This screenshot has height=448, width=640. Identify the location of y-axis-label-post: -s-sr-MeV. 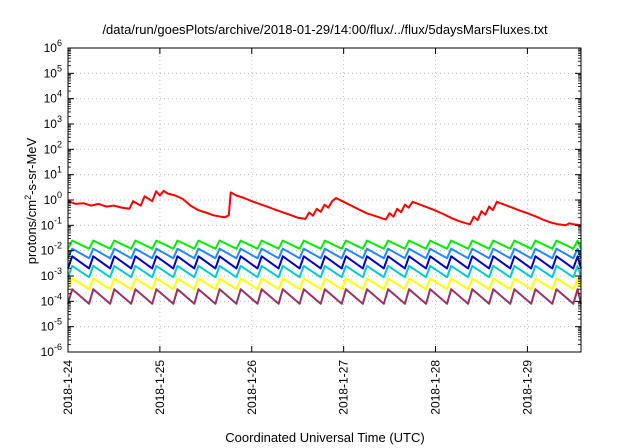
(31, 165).